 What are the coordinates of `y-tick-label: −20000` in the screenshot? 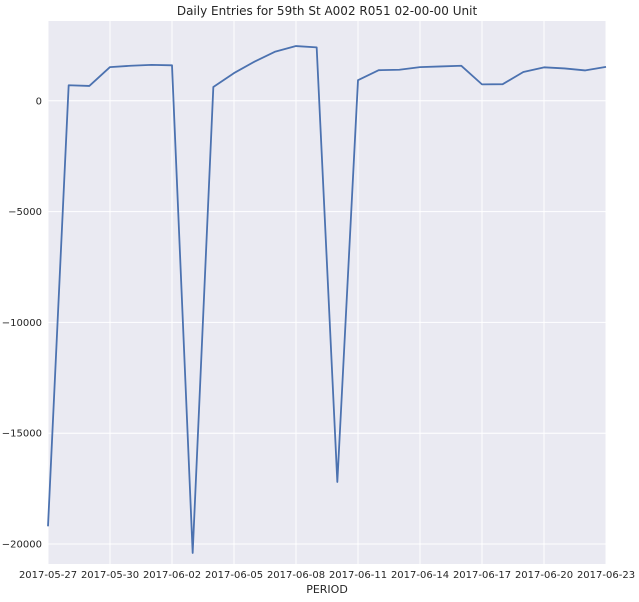 It's located at (22, 545).